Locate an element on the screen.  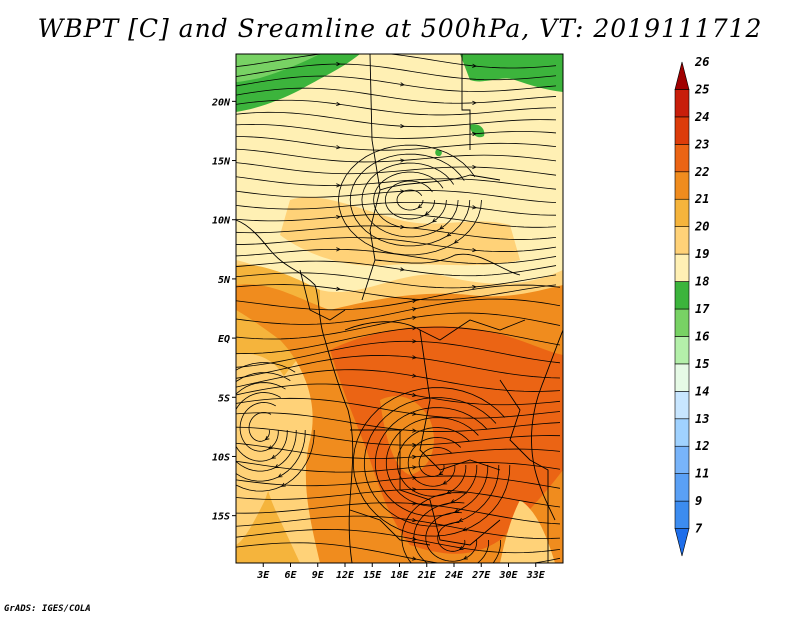
lon-tick-label: 9E is located at coordinates (318, 575).